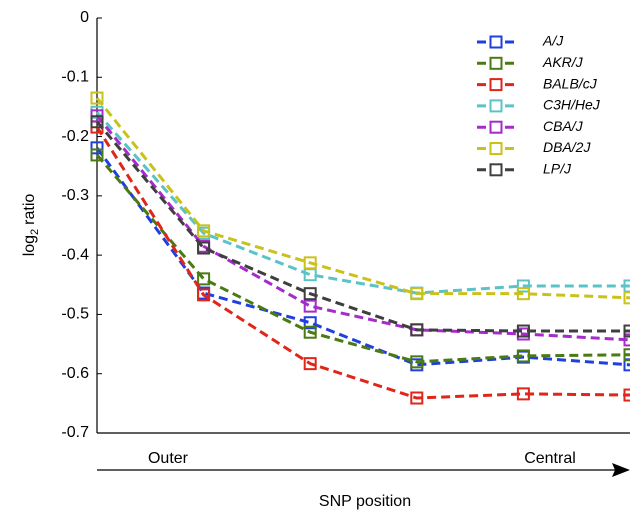 This screenshot has width=630, height=515. I want to click on y-tick-label: -0.3, so click(75, 195).